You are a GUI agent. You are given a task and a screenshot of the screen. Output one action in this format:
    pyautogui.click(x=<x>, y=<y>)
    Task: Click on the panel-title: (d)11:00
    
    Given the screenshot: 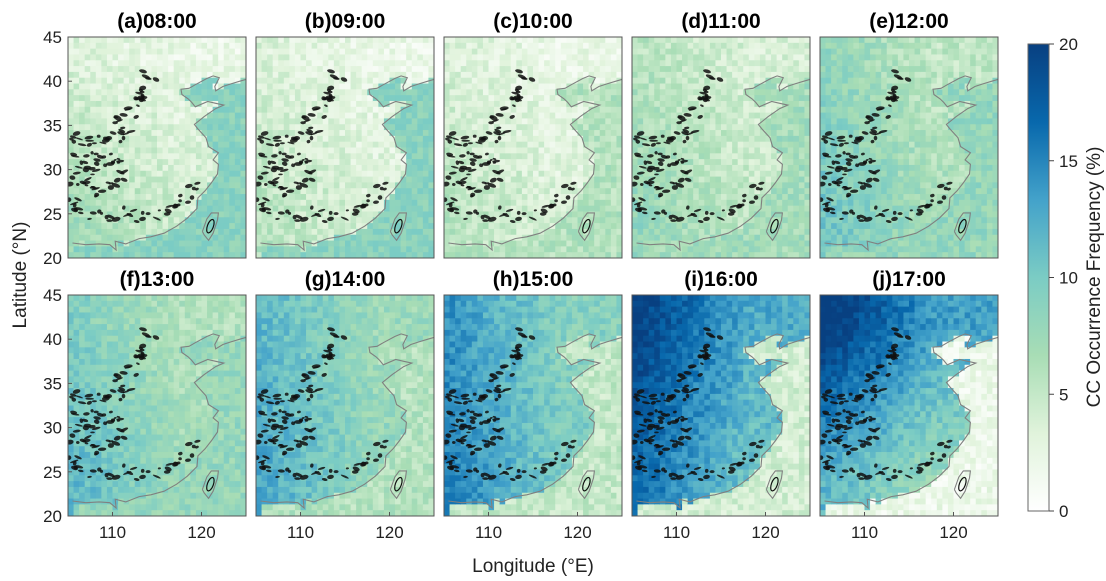 What is the action you would take?
    pyautogui.click(x=720, y=21)
    